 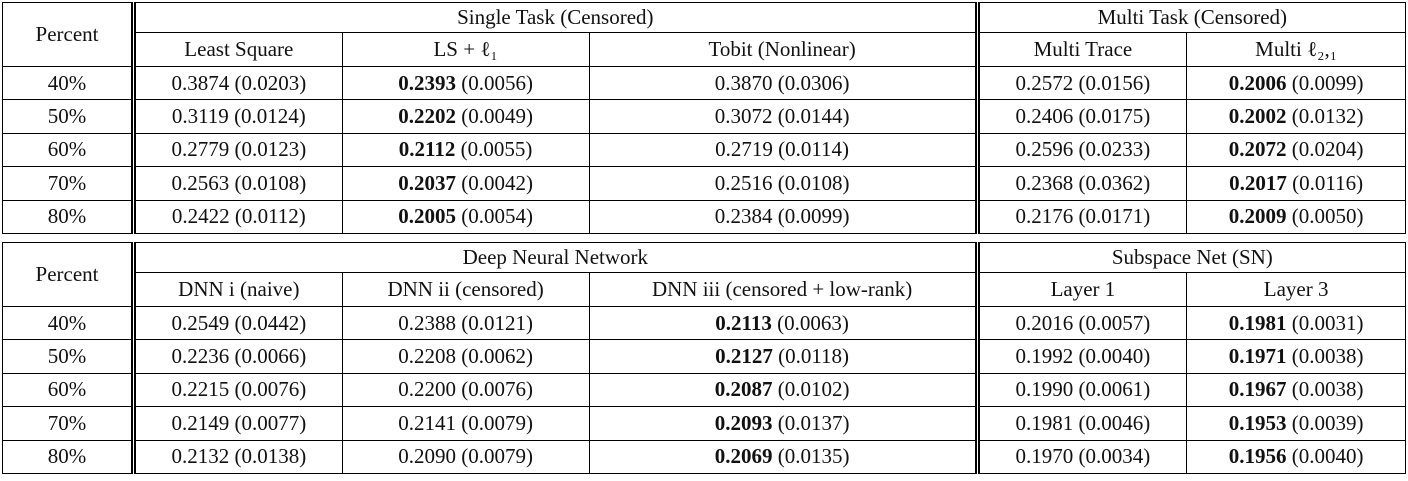 I want to click on std: (0.0233), so click(x=1114, y=149).